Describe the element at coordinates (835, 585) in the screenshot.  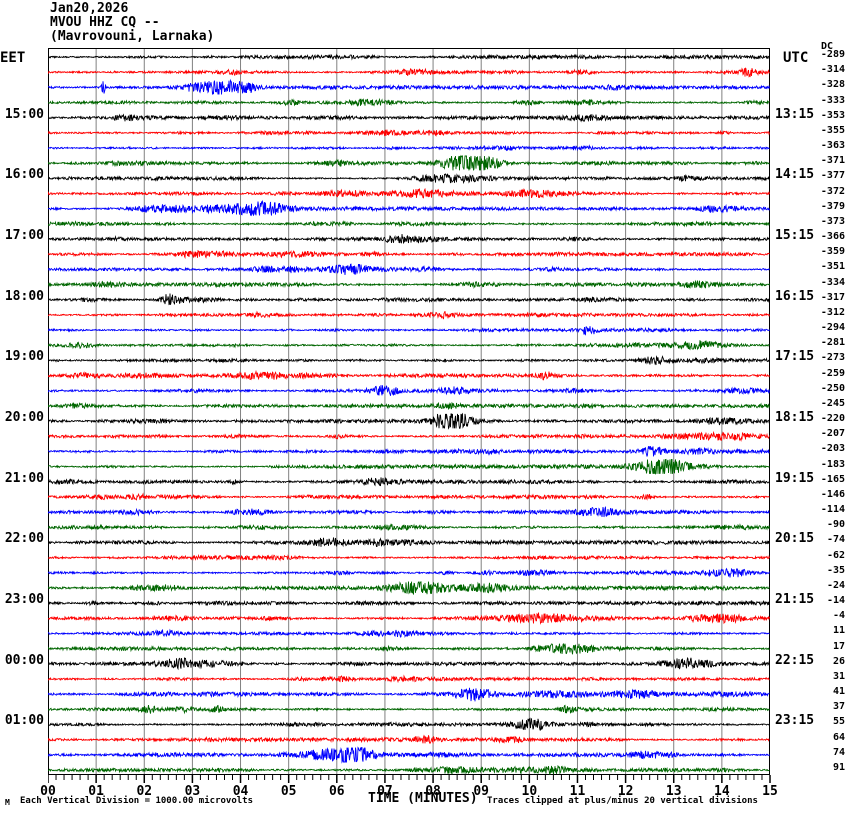
I see `dc-offset-value: -24` at that location.